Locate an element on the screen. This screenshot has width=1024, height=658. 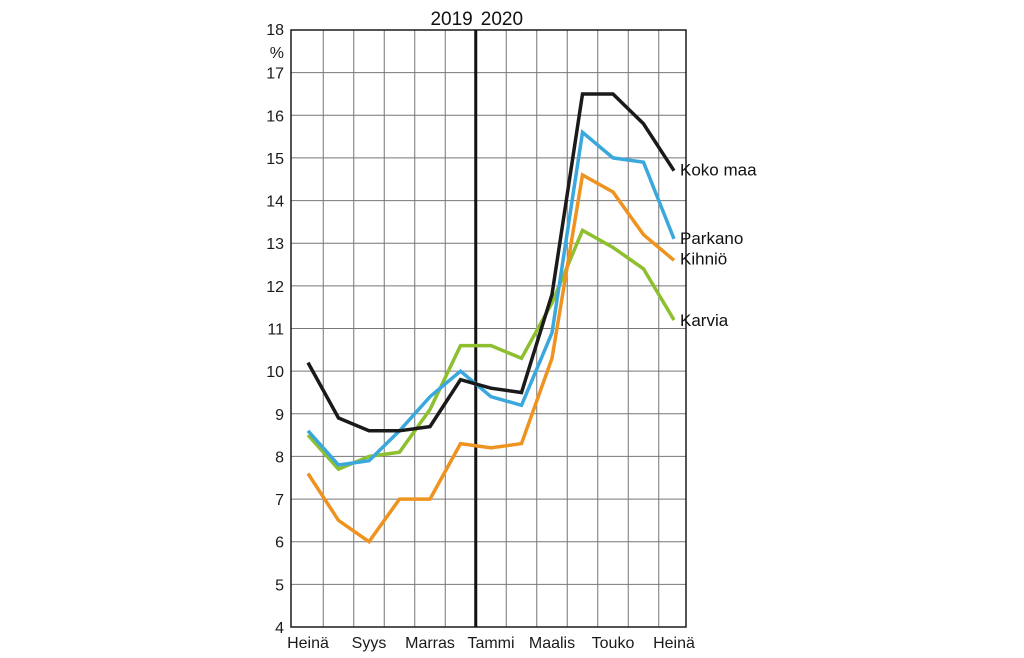
series-label-kihni-: Kihniö is located at coordinates (703, 258).